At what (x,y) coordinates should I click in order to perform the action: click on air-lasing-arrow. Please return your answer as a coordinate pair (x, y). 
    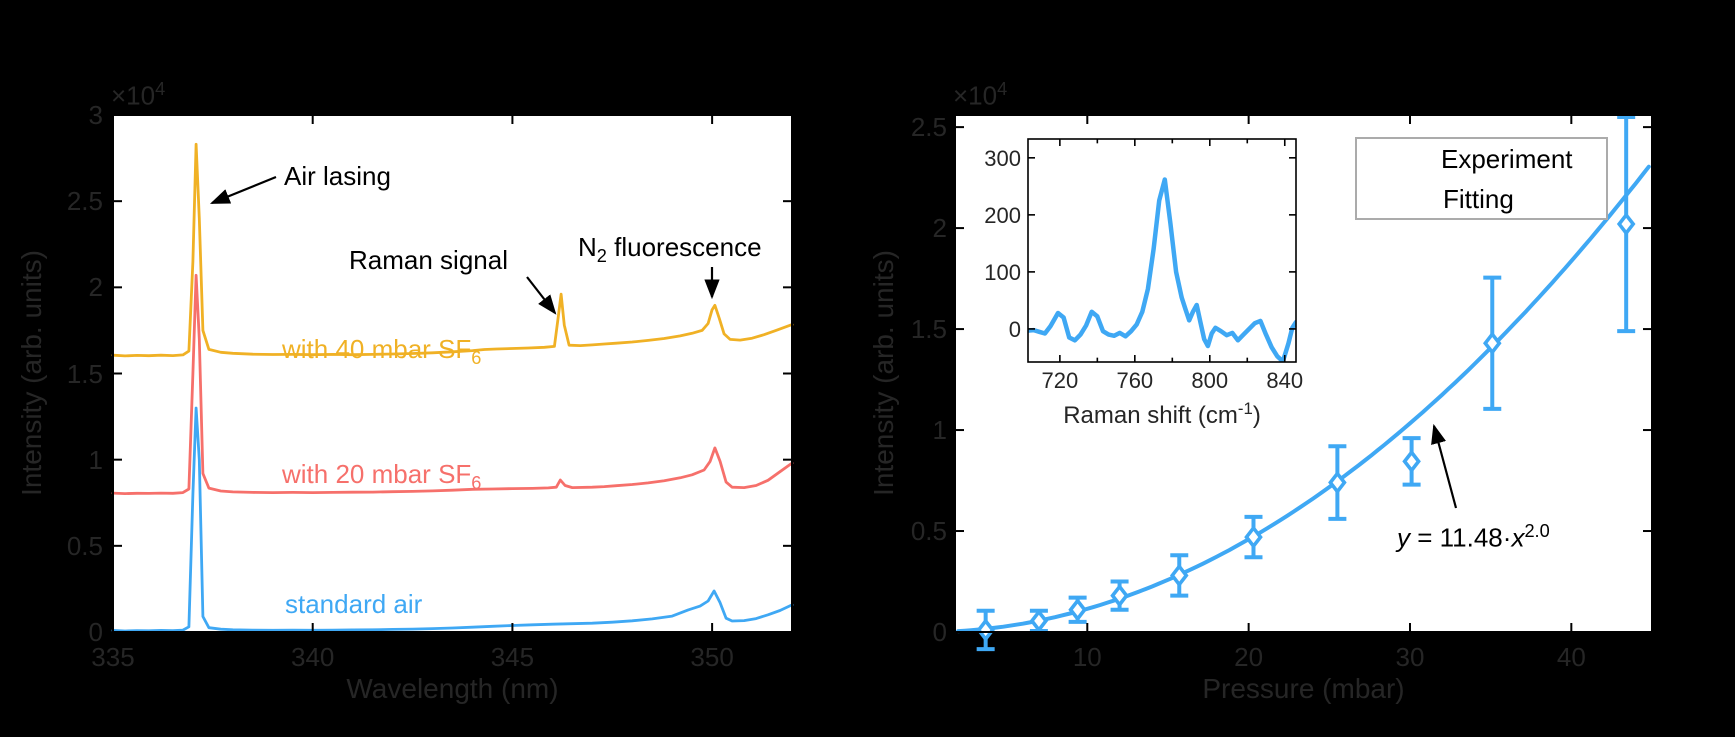
    Looking at the image, I should click on (243, 190).